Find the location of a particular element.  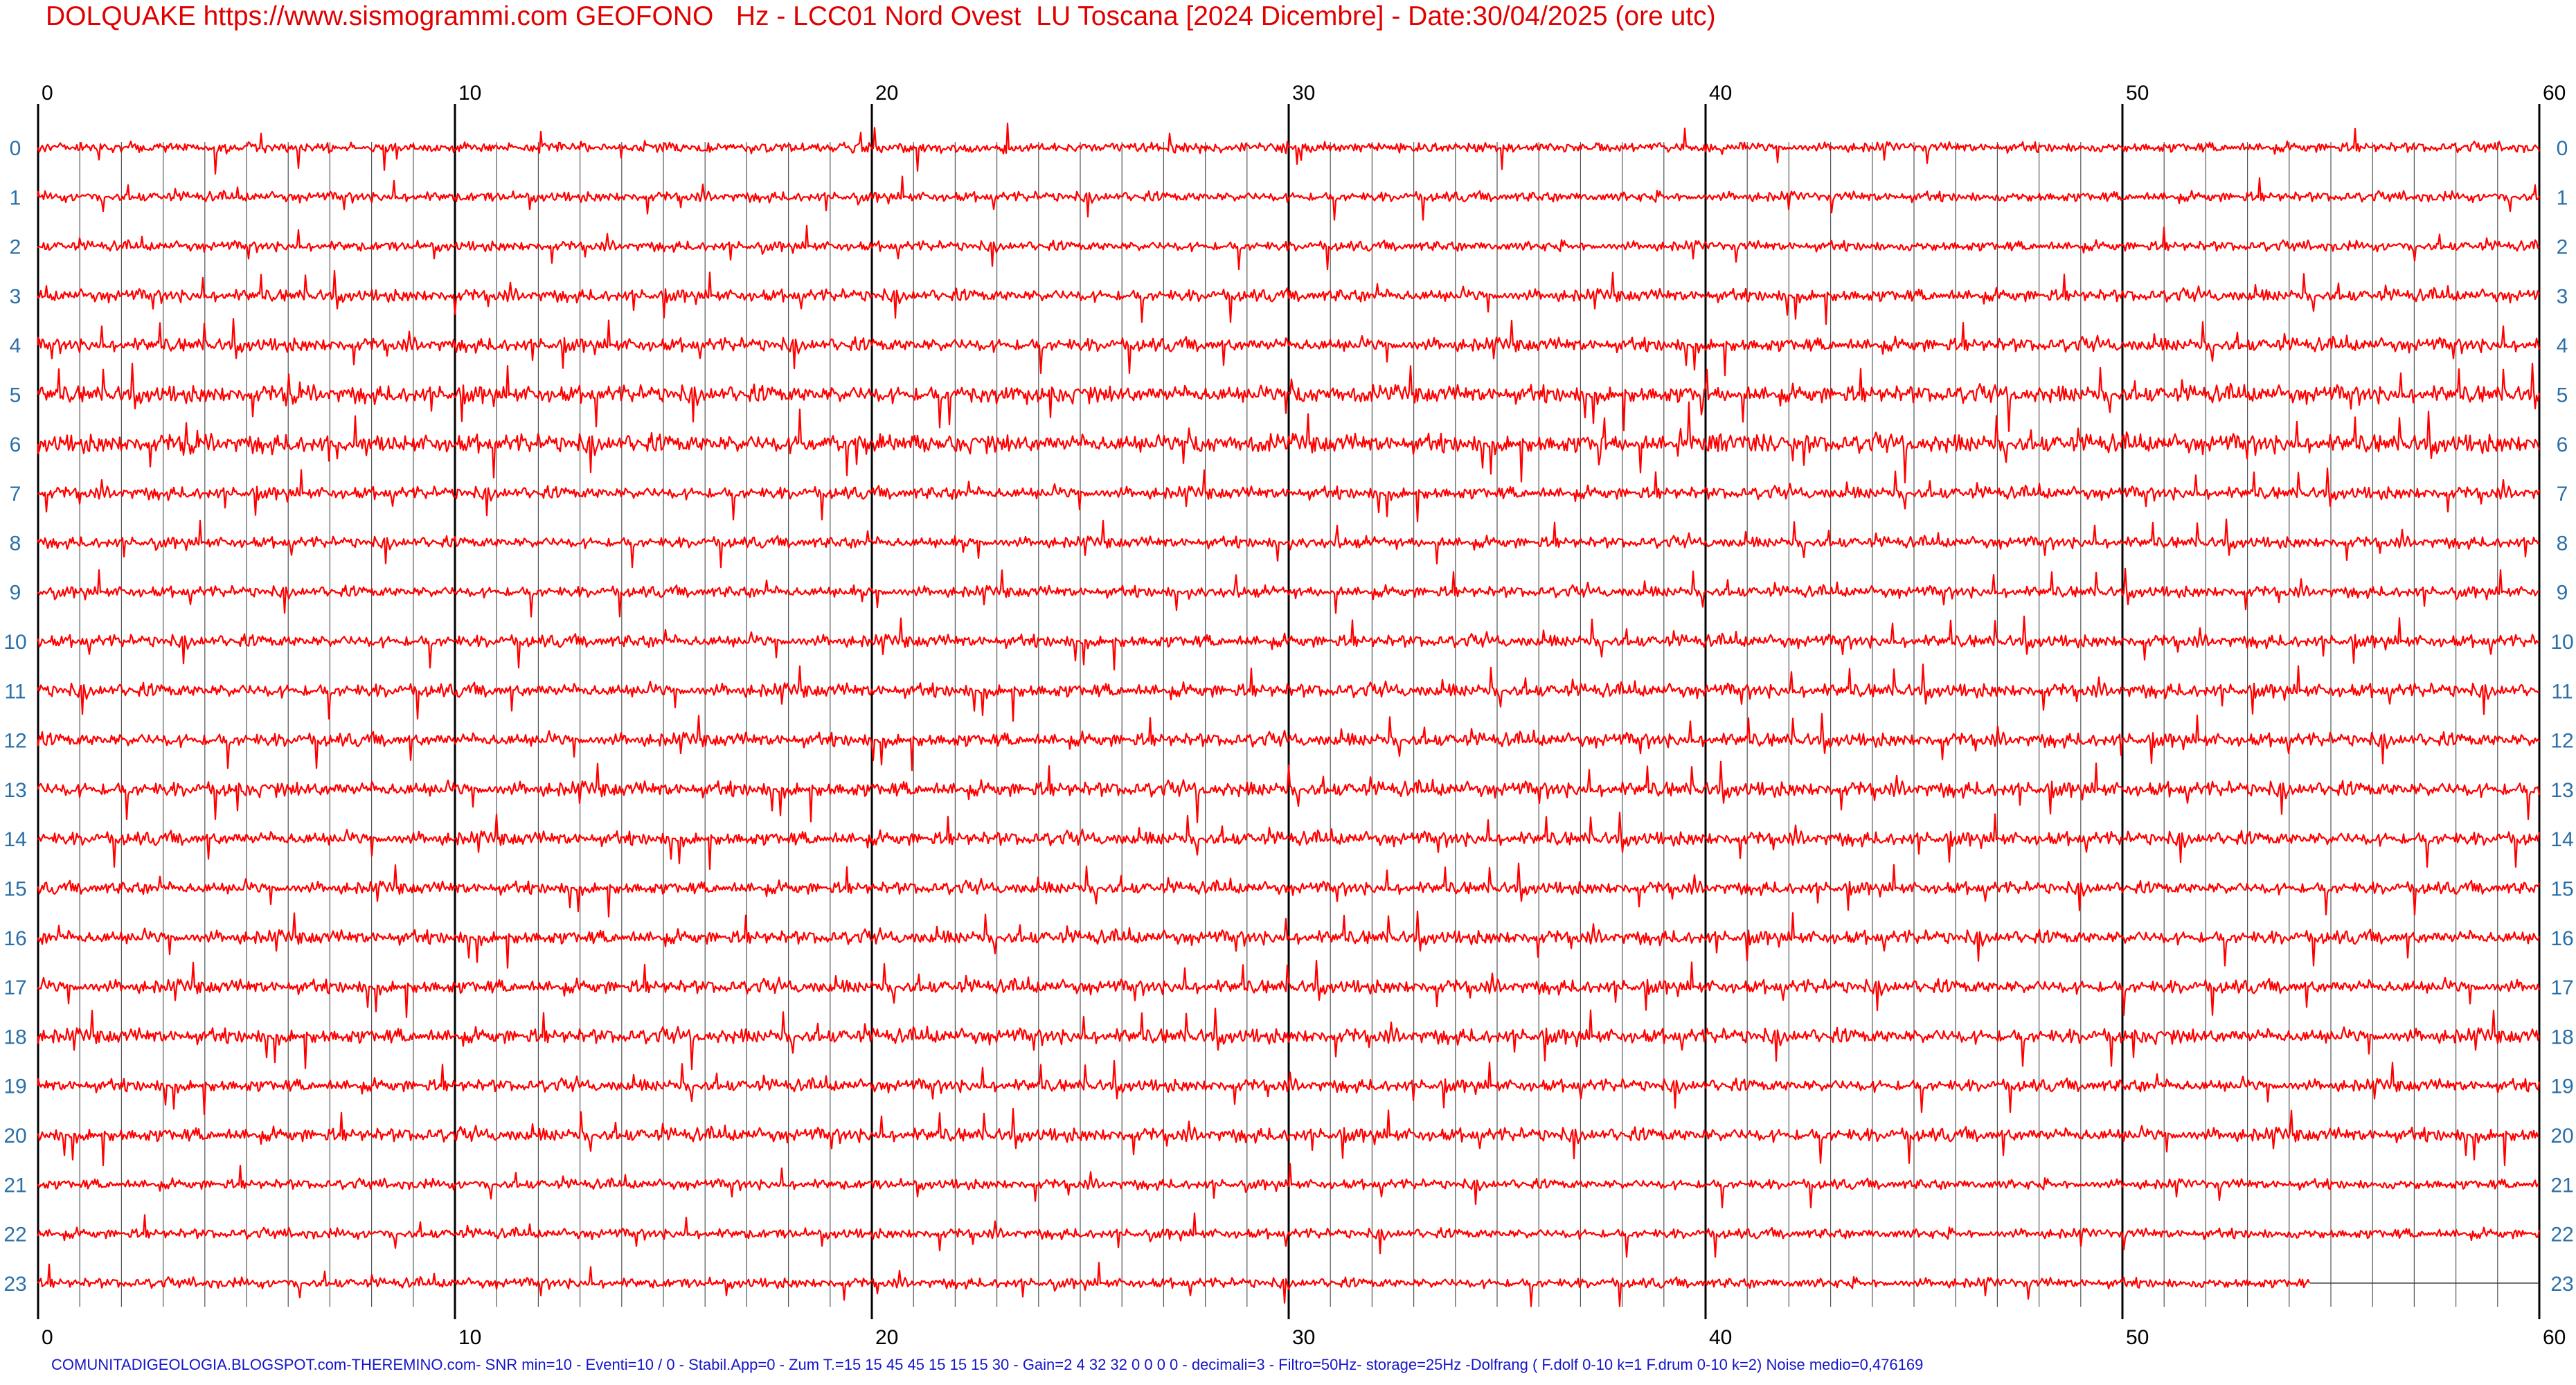

hour-label-left: 13 is located at coordinates (15, 790).